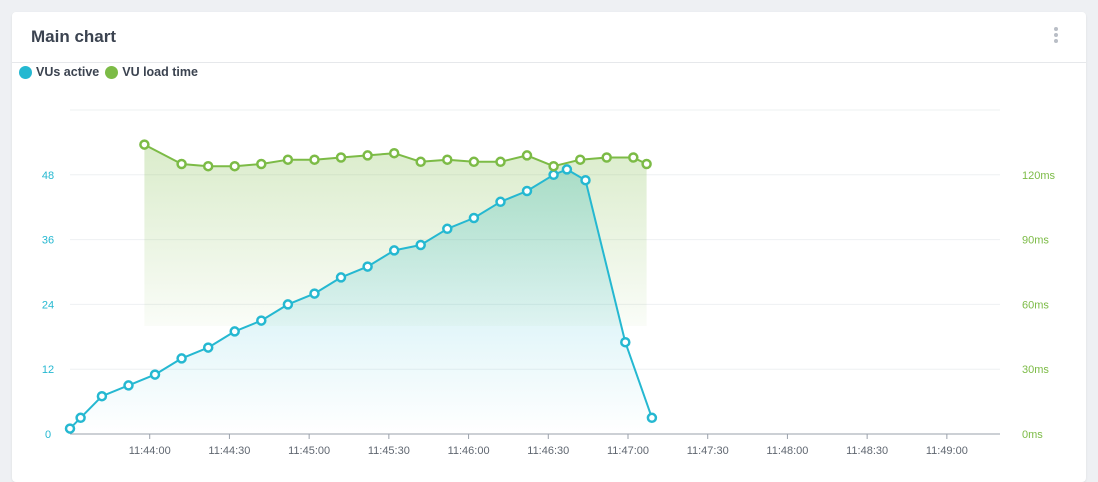 The height and width of the screenshot is (482, 1098). Describe the element at coordinates (1035, 241) in the screenshot. I see `y-right-tick-label: 90ms` at that location.